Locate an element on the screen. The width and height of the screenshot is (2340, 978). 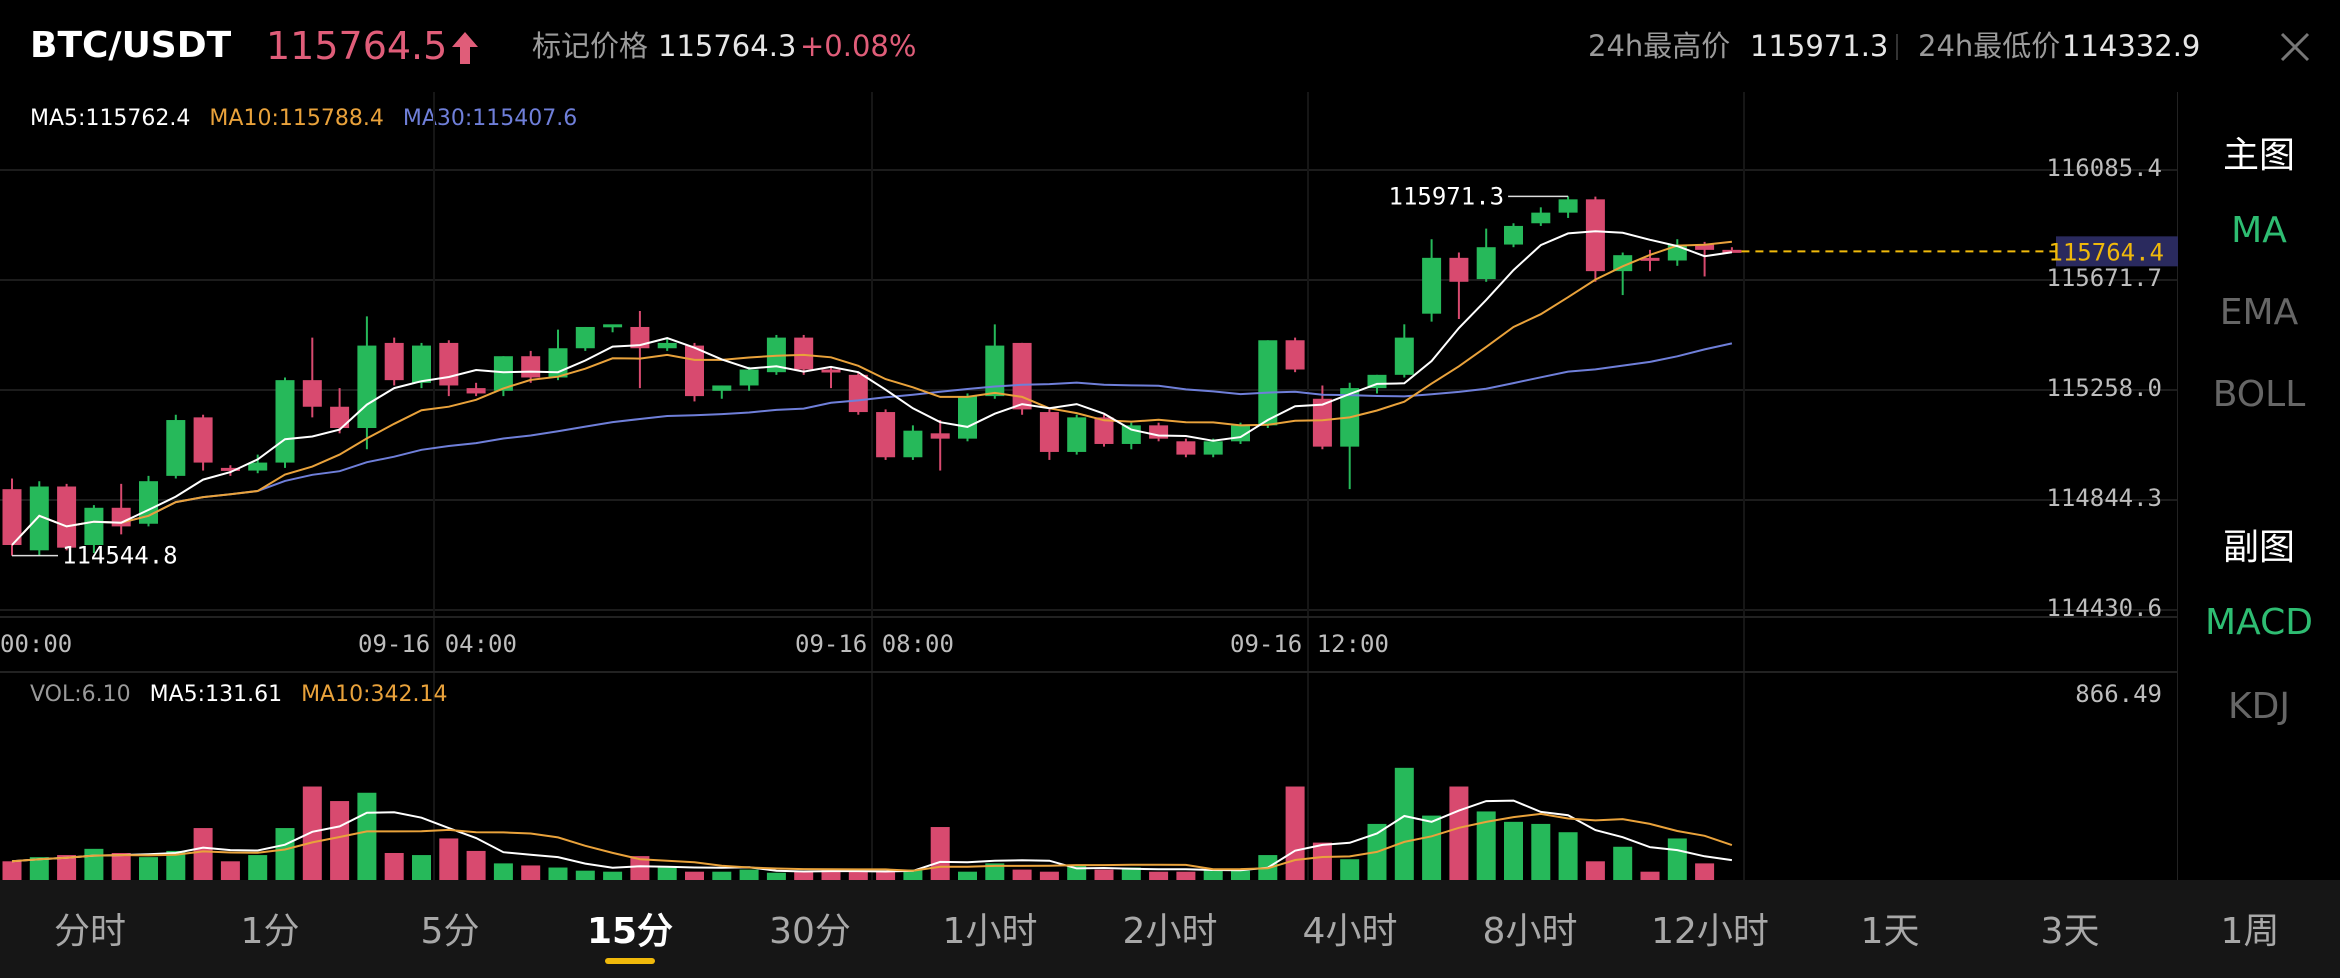
last-price: 115764.5 is located at coordinates (357, 46).